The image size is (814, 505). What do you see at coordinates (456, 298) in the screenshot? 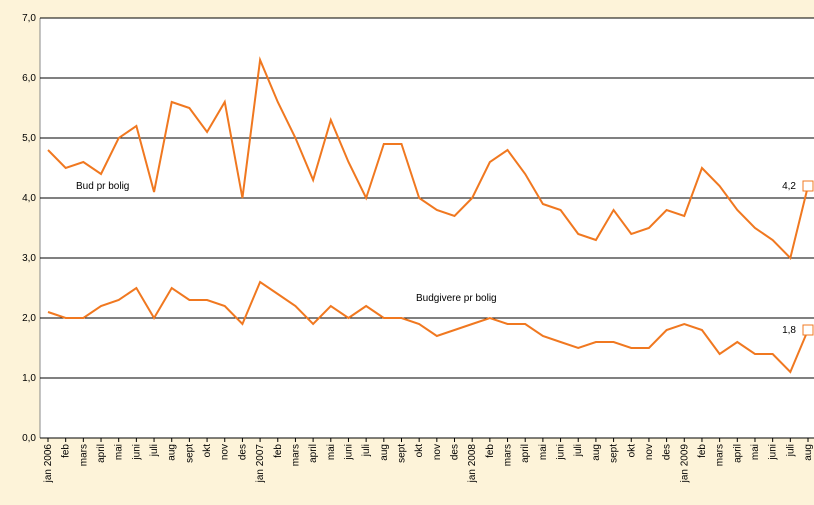
I see `series-label: Budgivere pr bolig` at bounding box center [456, 298].